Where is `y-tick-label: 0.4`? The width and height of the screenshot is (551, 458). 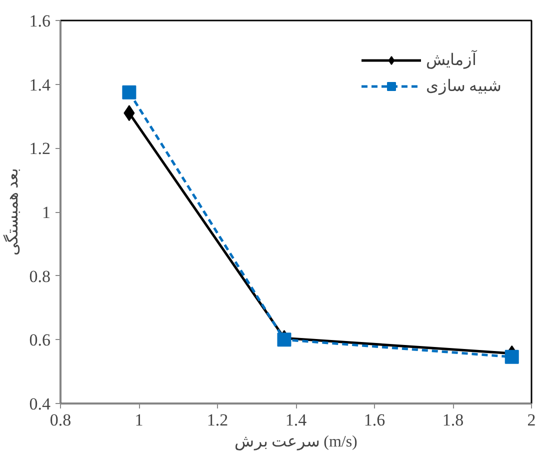
y-tick-label: 0.4 is located at coordinates (40, 404).